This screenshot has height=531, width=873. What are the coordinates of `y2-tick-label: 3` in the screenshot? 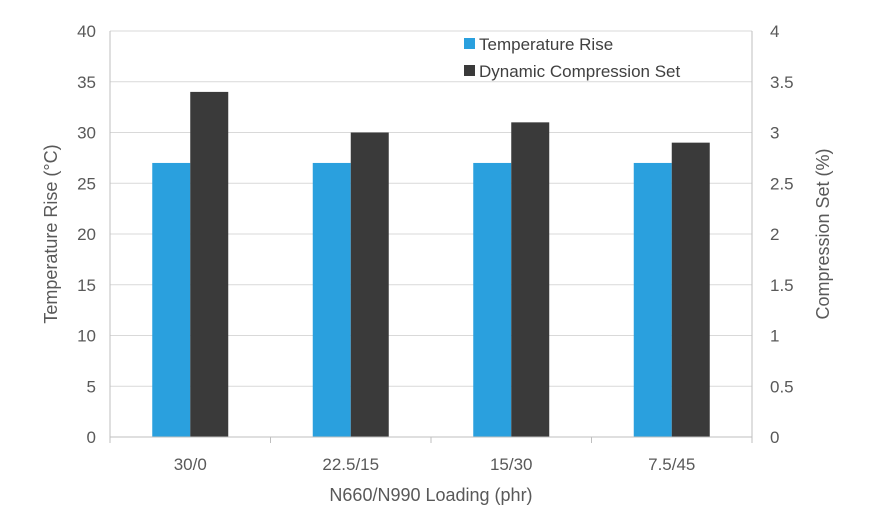 It's located at (774, 133).